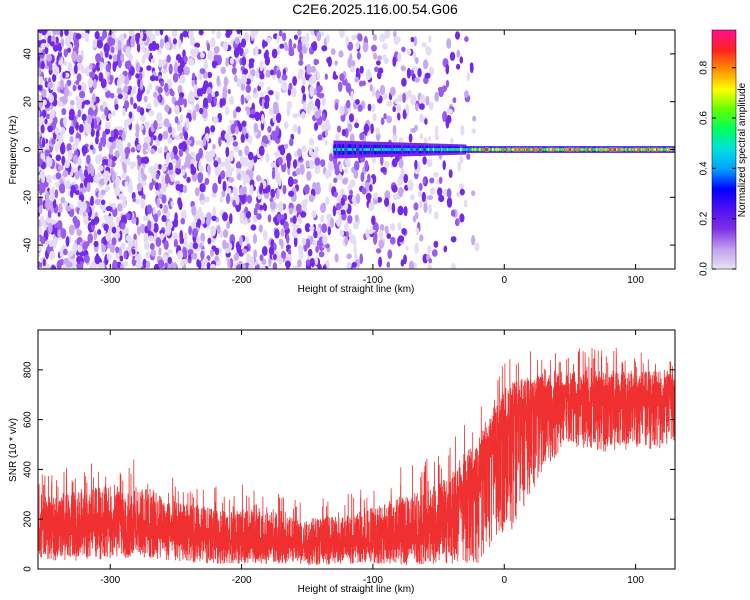 This screenshot has height=600, width=750. I want to click on y-tick-label: 0, so click(28, 569).